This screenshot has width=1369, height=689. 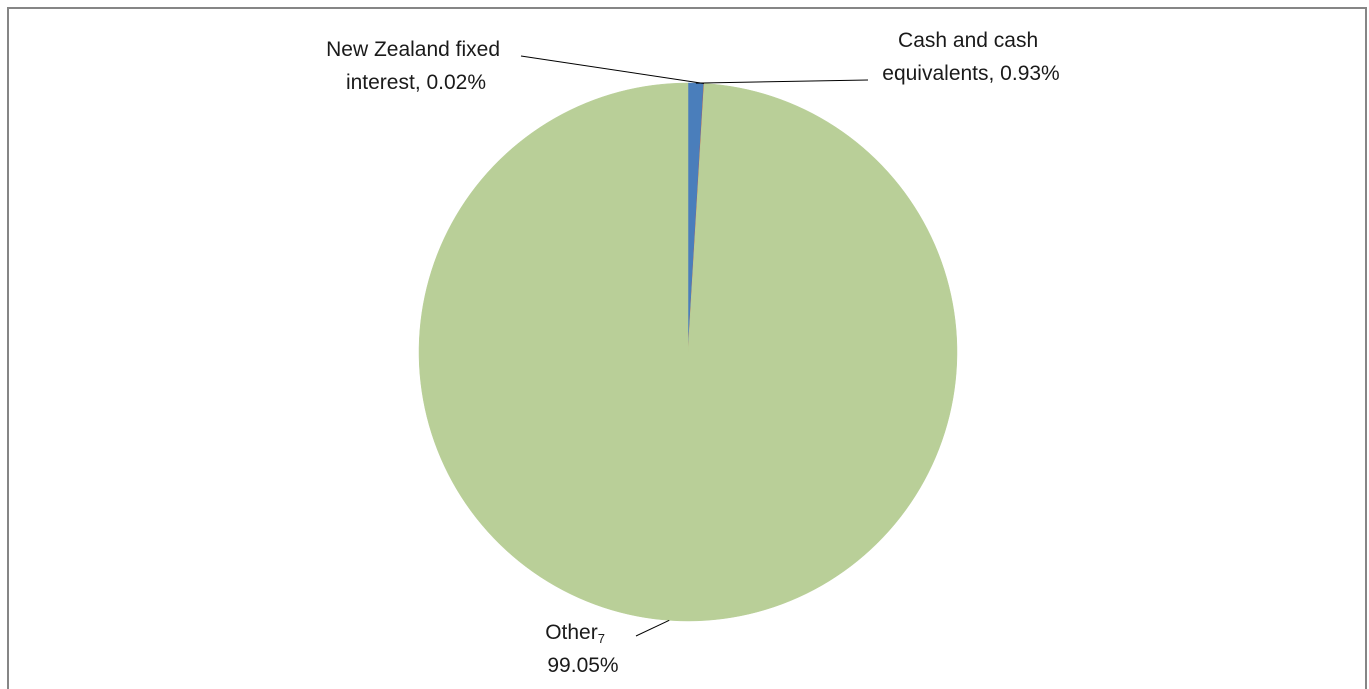 What do you see at coordinates (970, 57) in the screenshot?
I see `slice-label-cash: Cash and cash equivalents, 0.93%` at bounding box center [970, 57].